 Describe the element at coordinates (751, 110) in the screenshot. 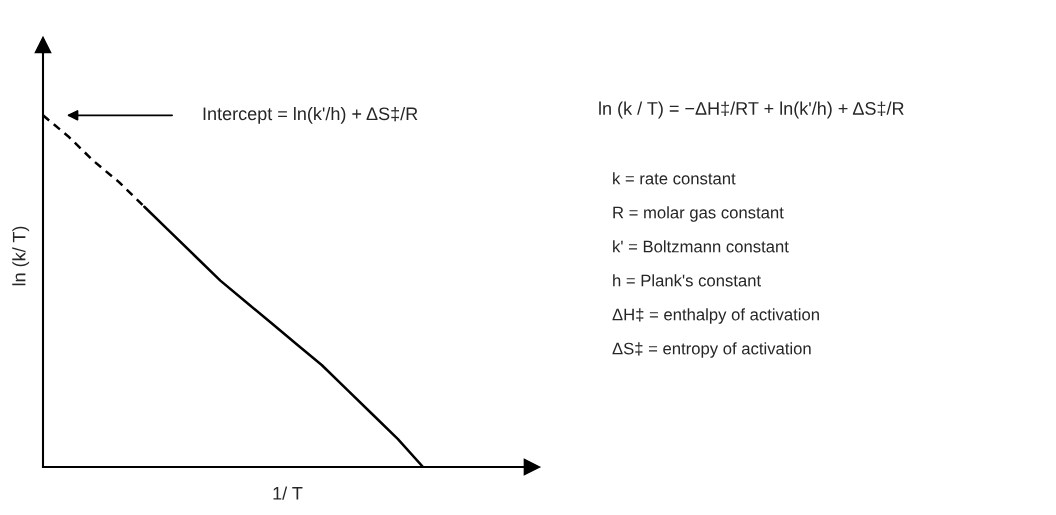

I see `text: ln (k / T) = −ΔH‡/RT + ln(k'/h) + ΔS‡/R` at that location.